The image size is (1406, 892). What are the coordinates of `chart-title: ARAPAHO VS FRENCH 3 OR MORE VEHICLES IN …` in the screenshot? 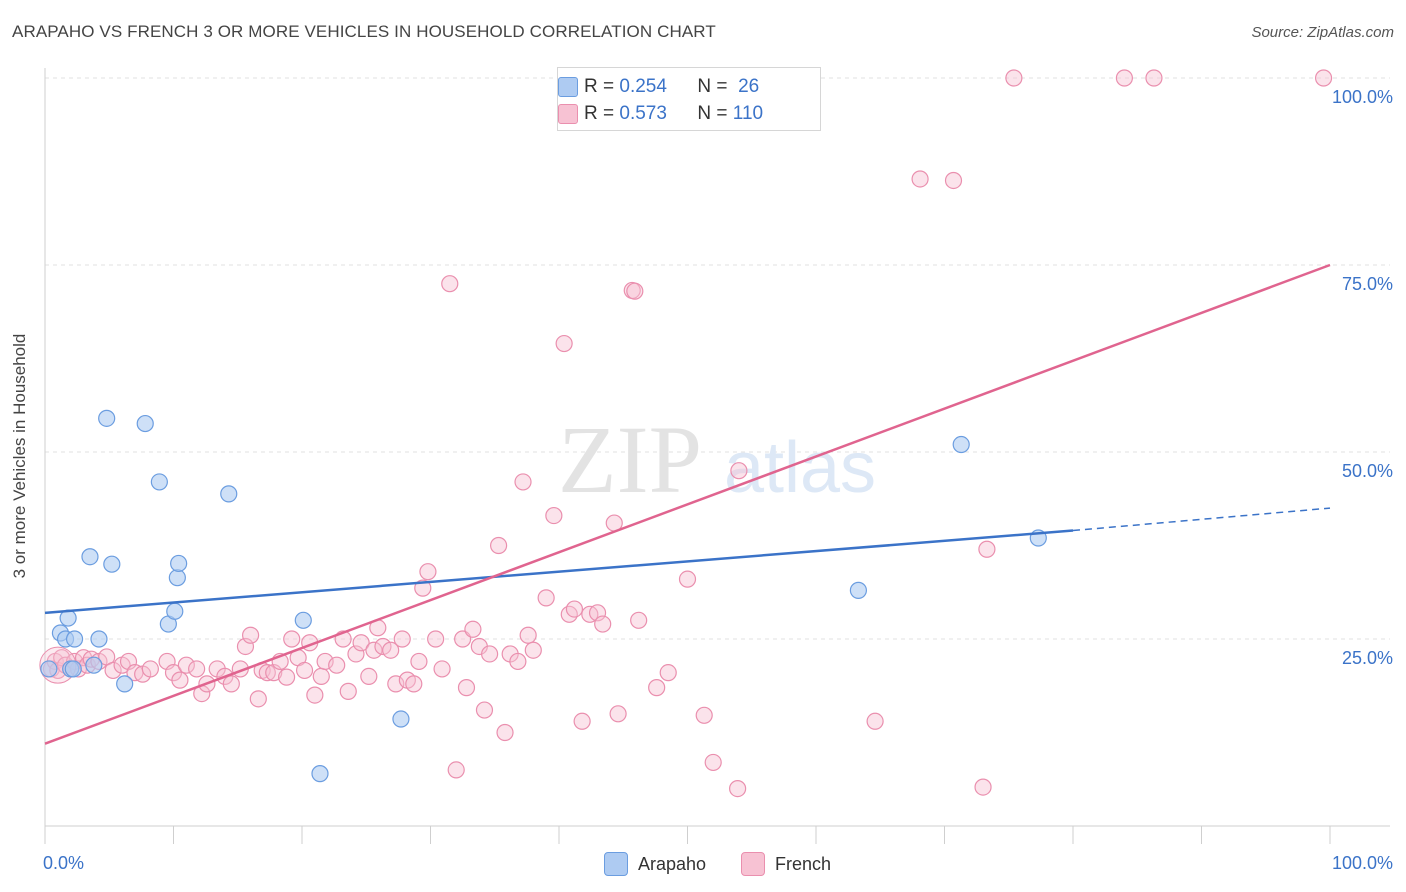 It's located at (364, 31).